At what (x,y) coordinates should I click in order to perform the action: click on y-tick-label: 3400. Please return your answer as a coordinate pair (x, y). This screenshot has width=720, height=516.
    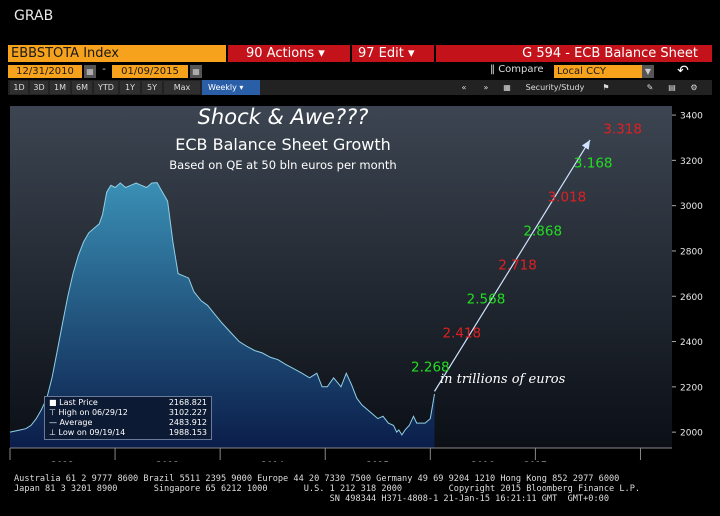
    Looking at the image, I should click on (691, 117).